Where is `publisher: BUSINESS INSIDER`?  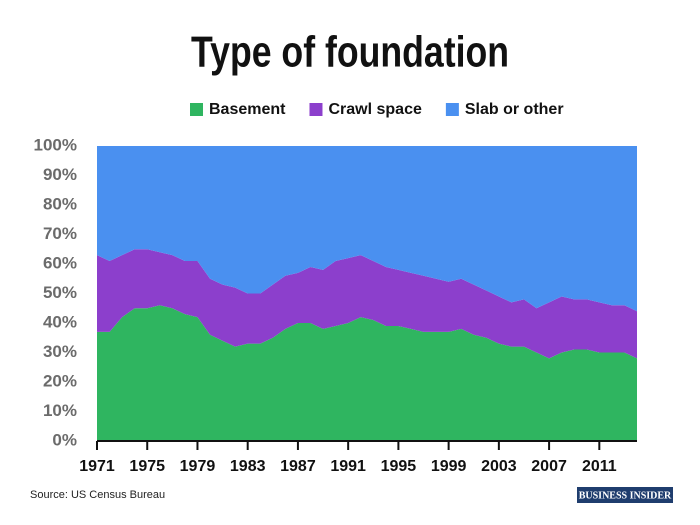 publisher: BUSINESS INSIDER is located at coordinates (625, 495).